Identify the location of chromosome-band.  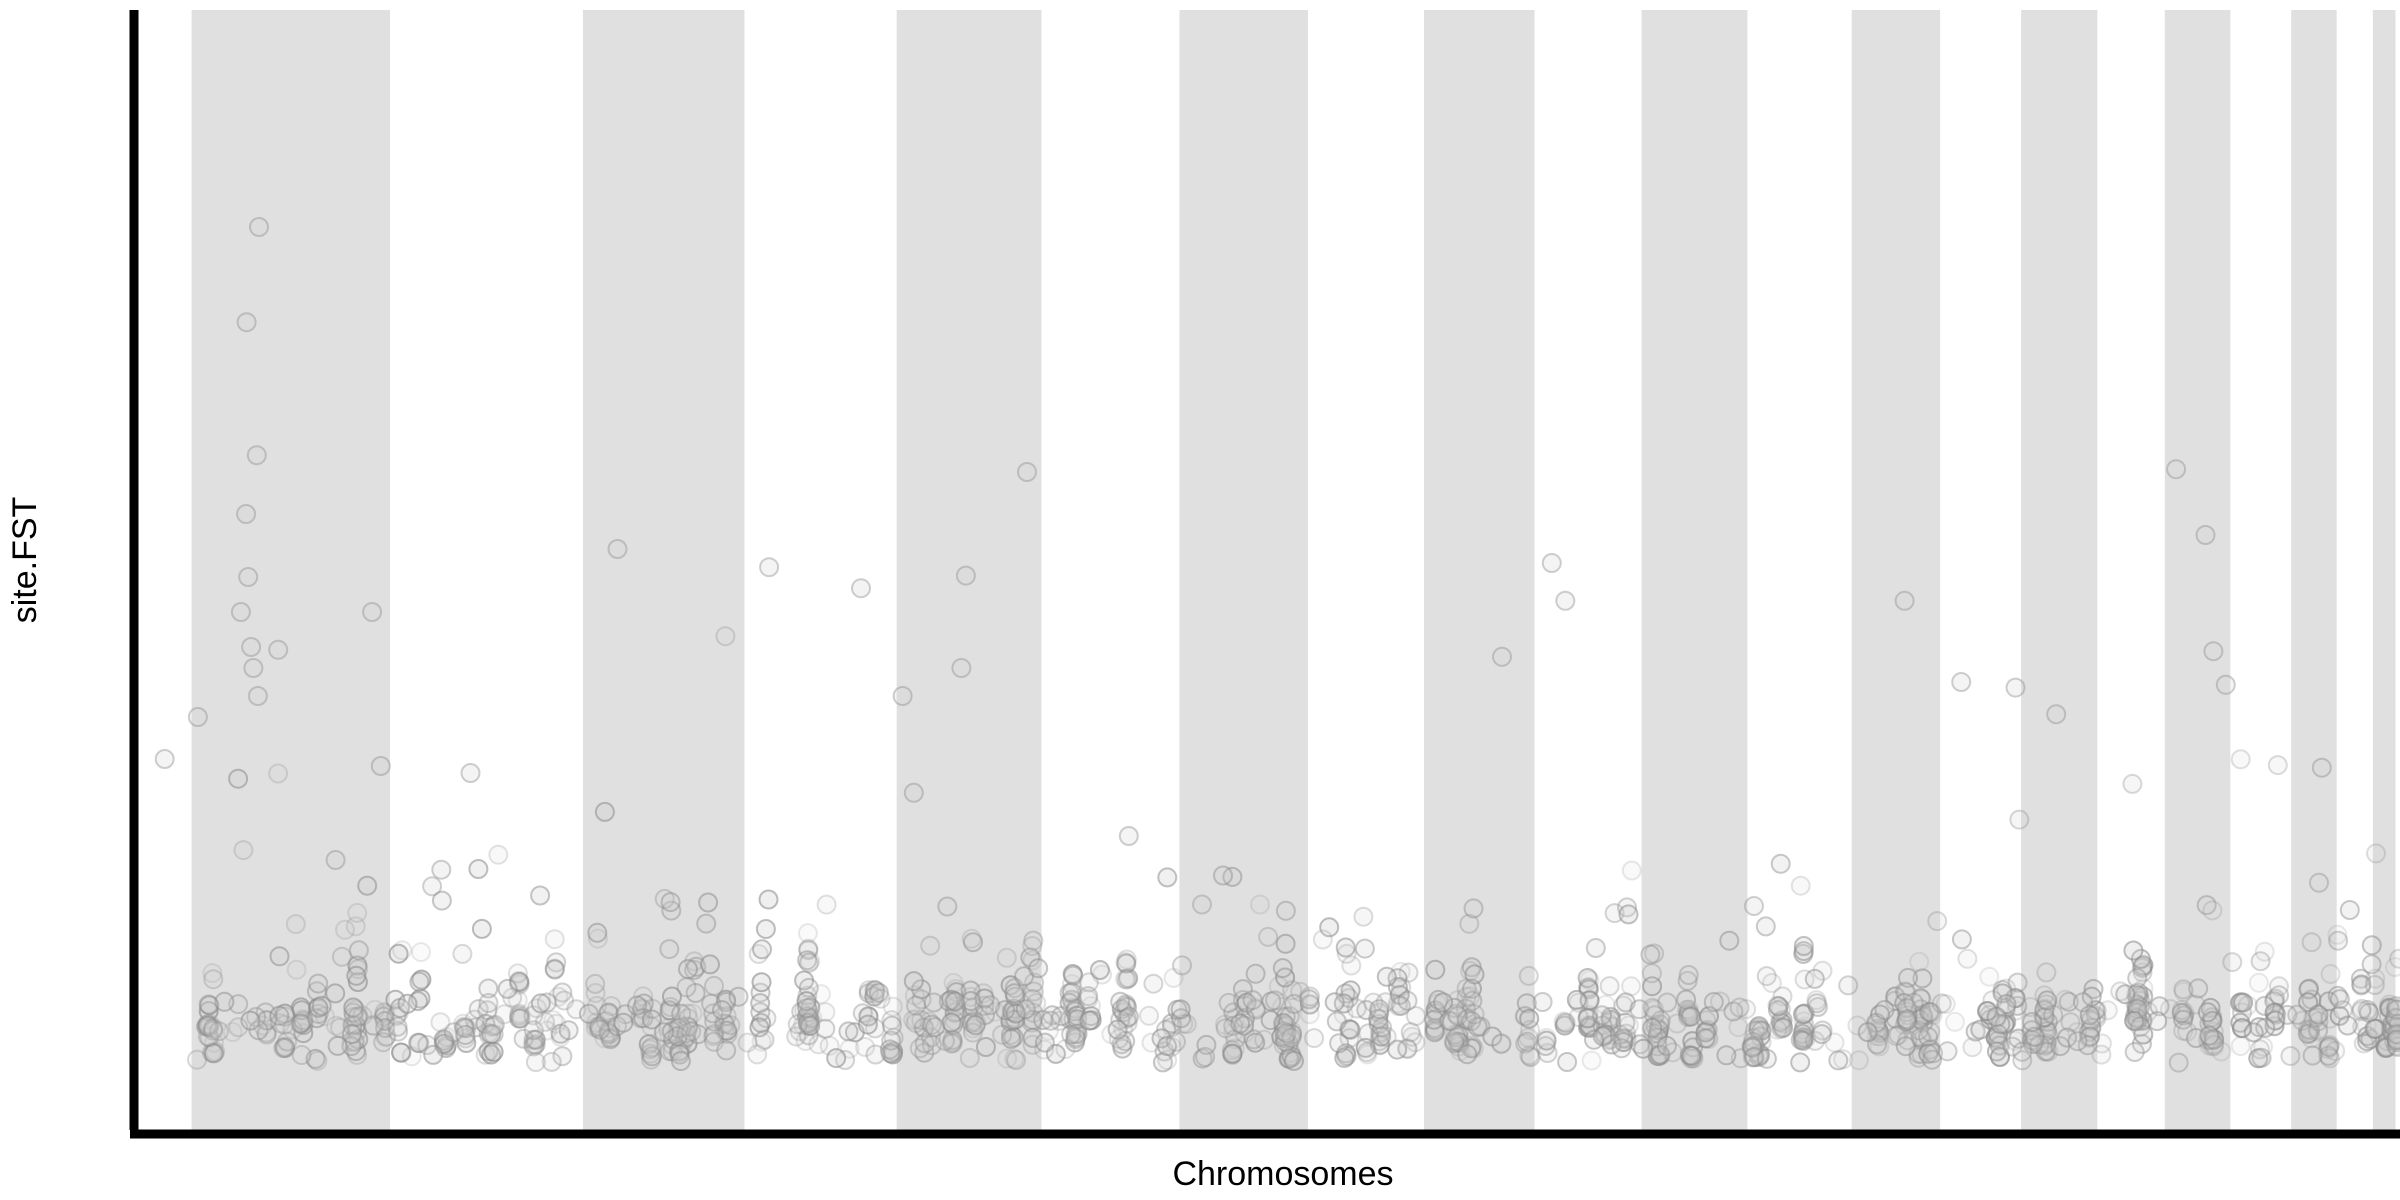
(1479, 570).